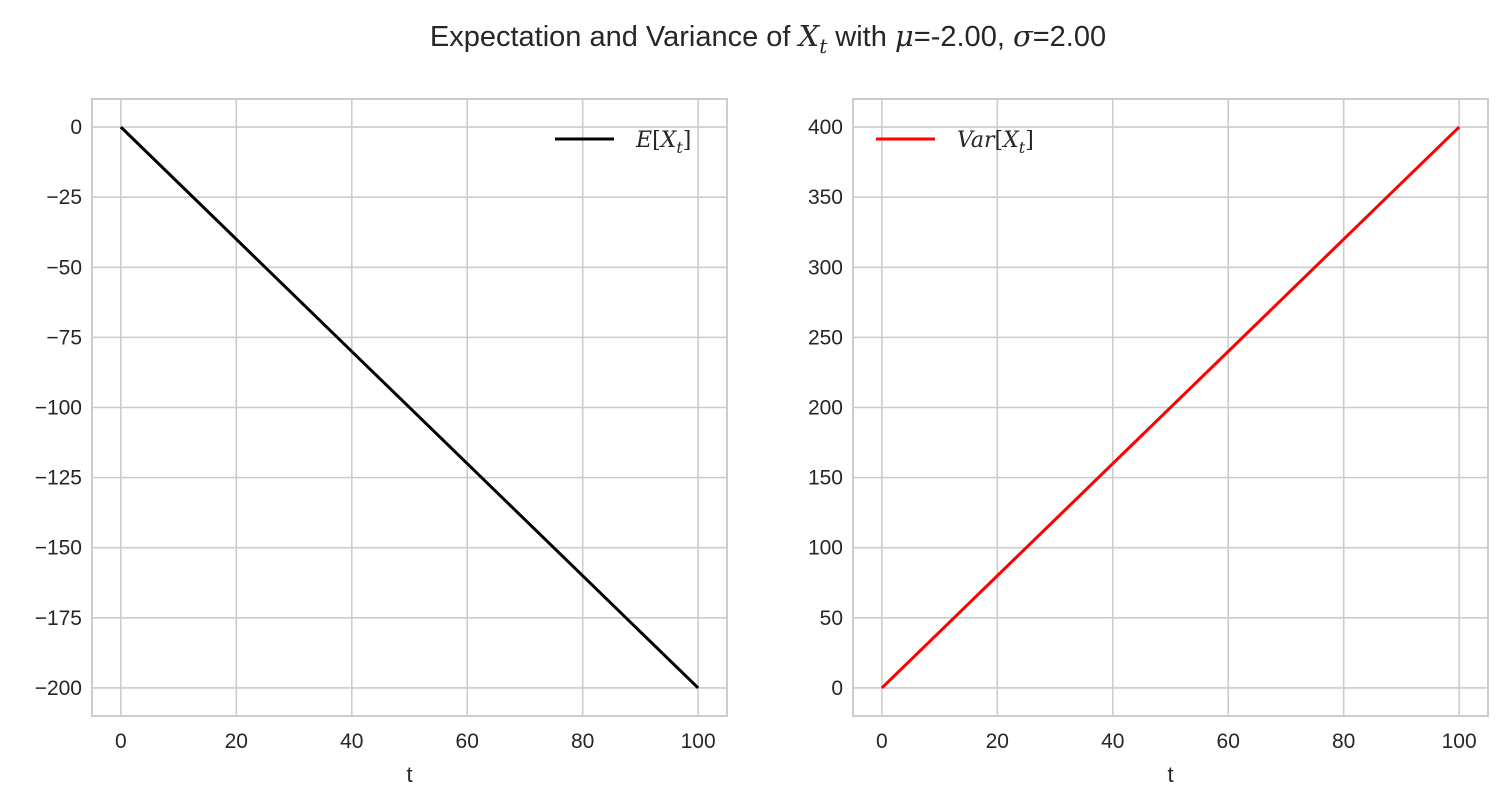 This screenshot has height=808, width=1507. I want to click on title-mu: μ, so click(904, 36).